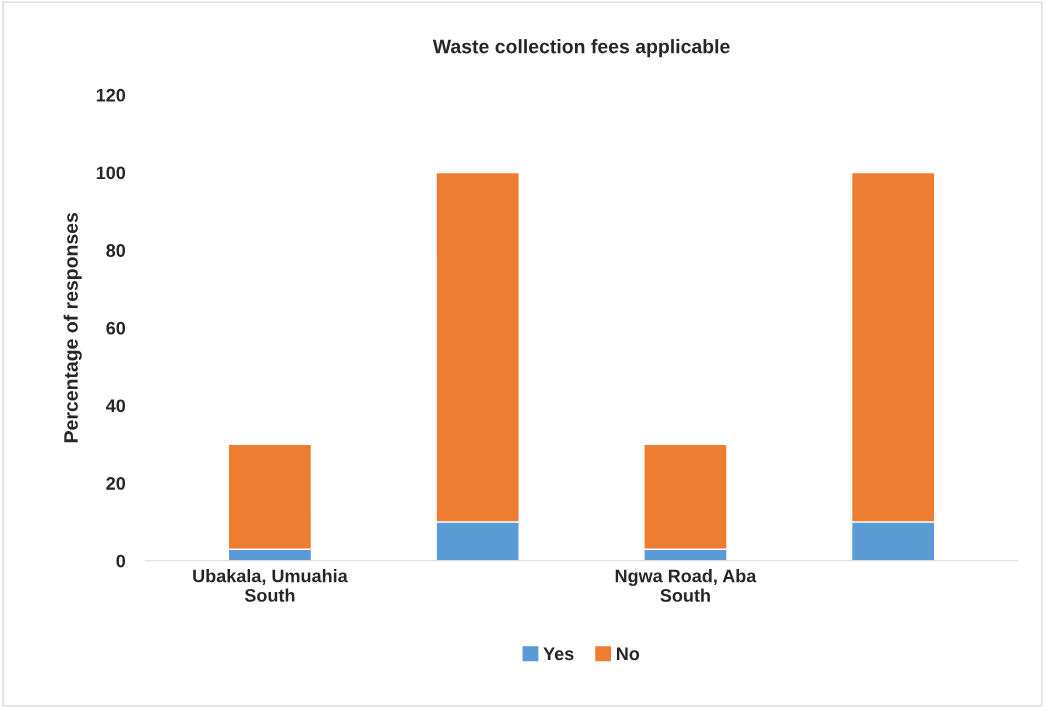 This screenshot has width=1045, height=708. I want to click on y-tick-label: 0, so click(121, 561).